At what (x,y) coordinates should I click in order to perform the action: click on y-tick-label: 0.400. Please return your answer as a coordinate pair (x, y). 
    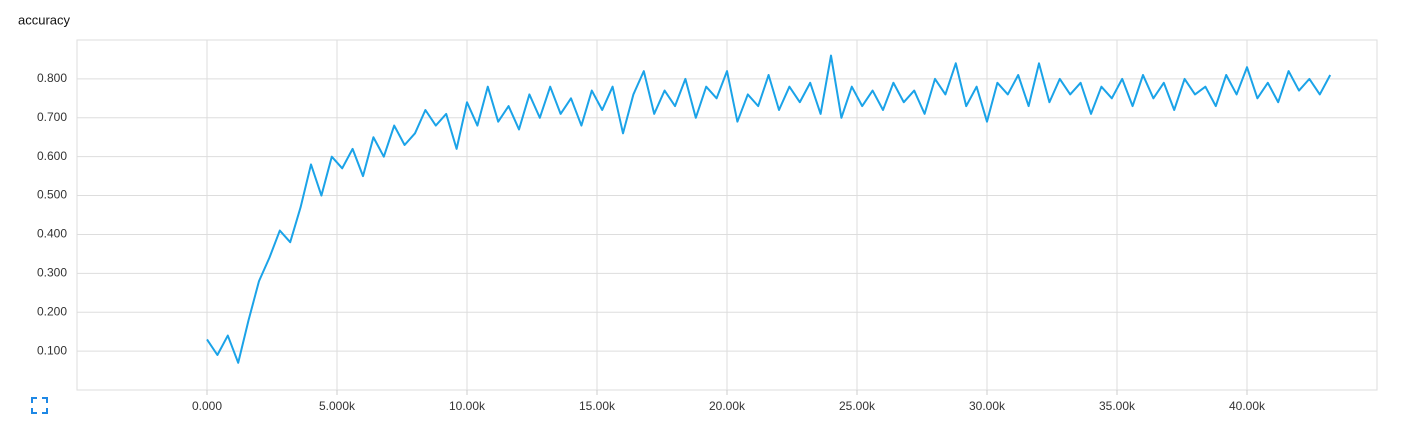
    Looking at the image, I should click on (52, 234).